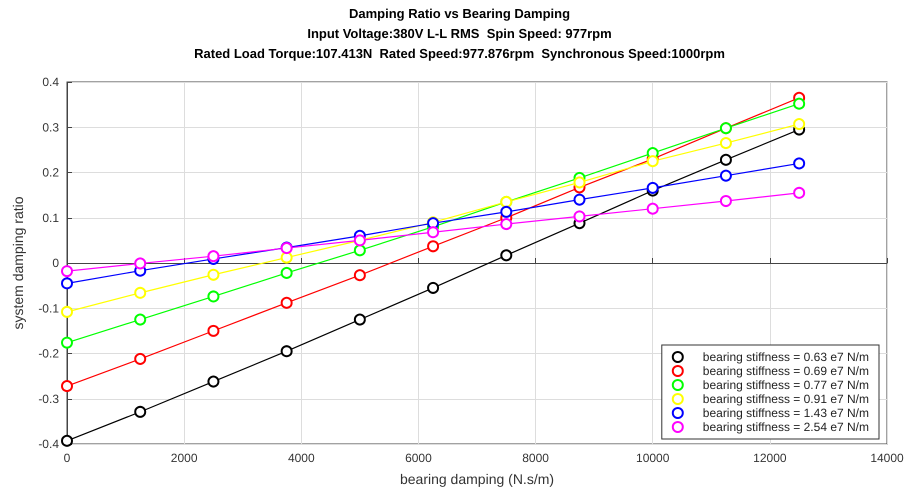 This screenshot has width=919, height=499. What do you see at coordinates (653, 458) in the screenshot?
I see `x-tick-label: 10000` at bounding box center [653, 458].